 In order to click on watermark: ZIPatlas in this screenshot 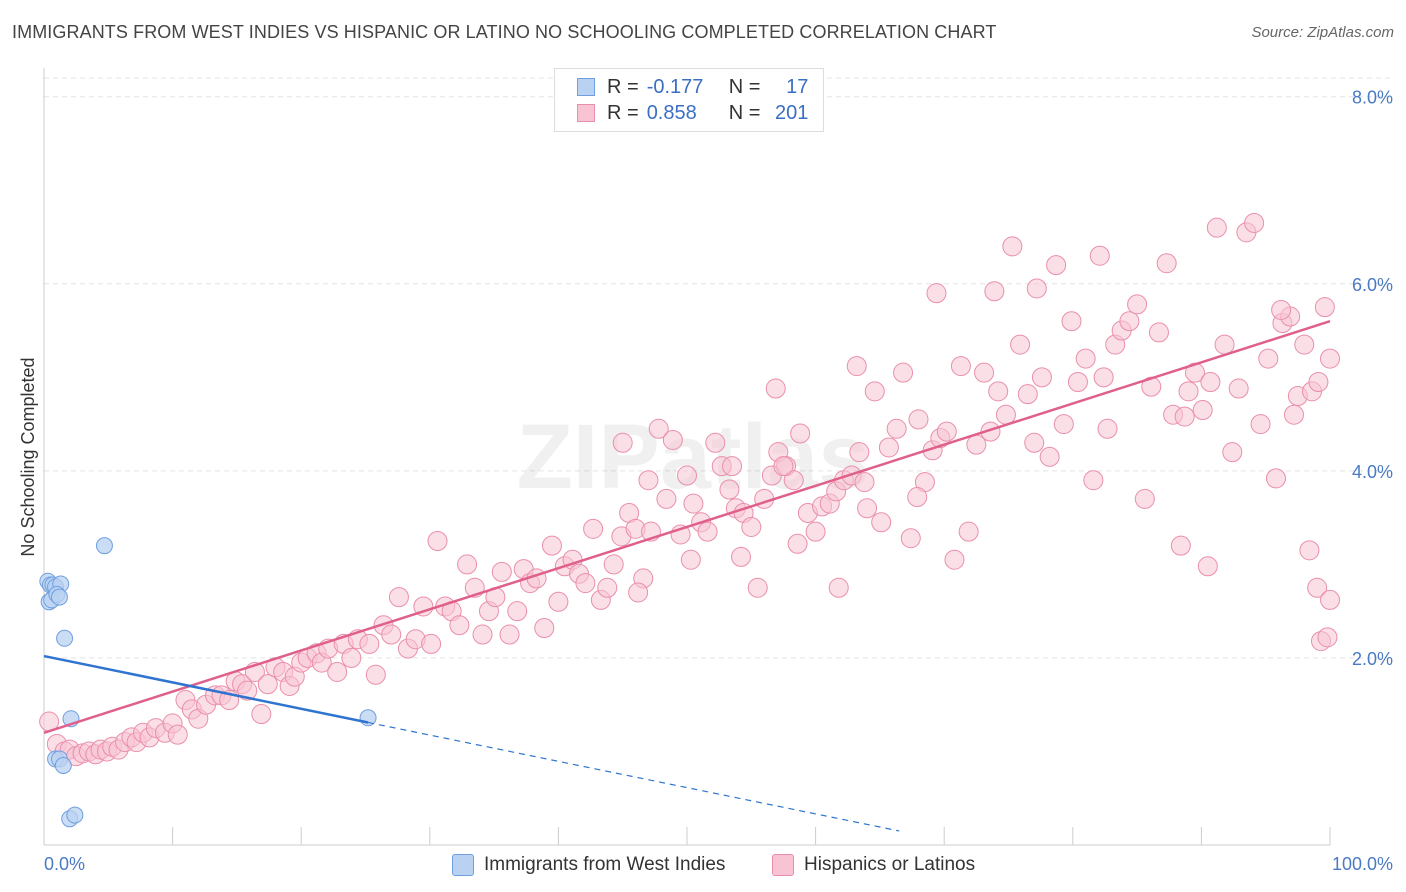, I will do `click(693, 457)`.